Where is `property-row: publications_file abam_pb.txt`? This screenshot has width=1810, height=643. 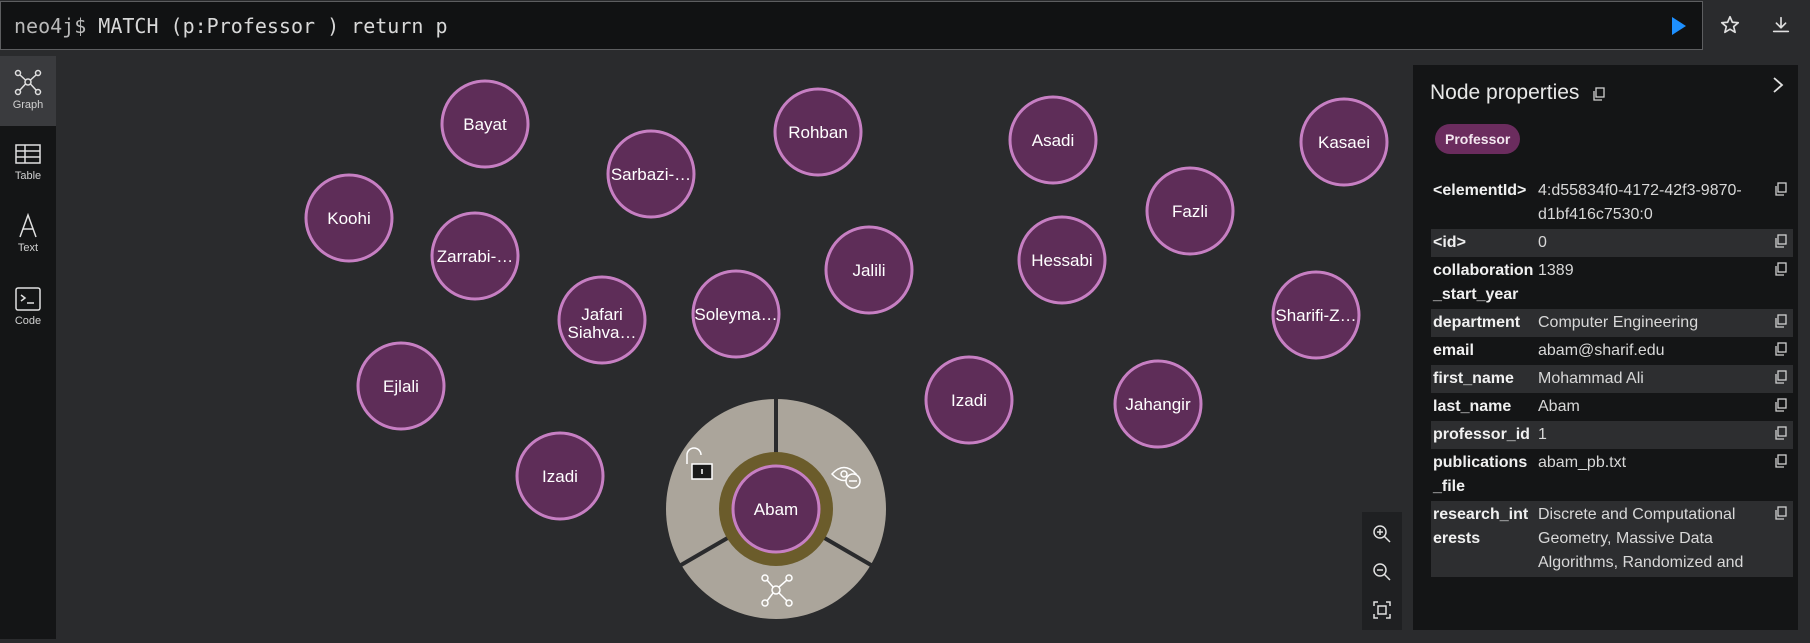 property-row: publications_file abam_pb.txt is located at coordinates (1612, 475).